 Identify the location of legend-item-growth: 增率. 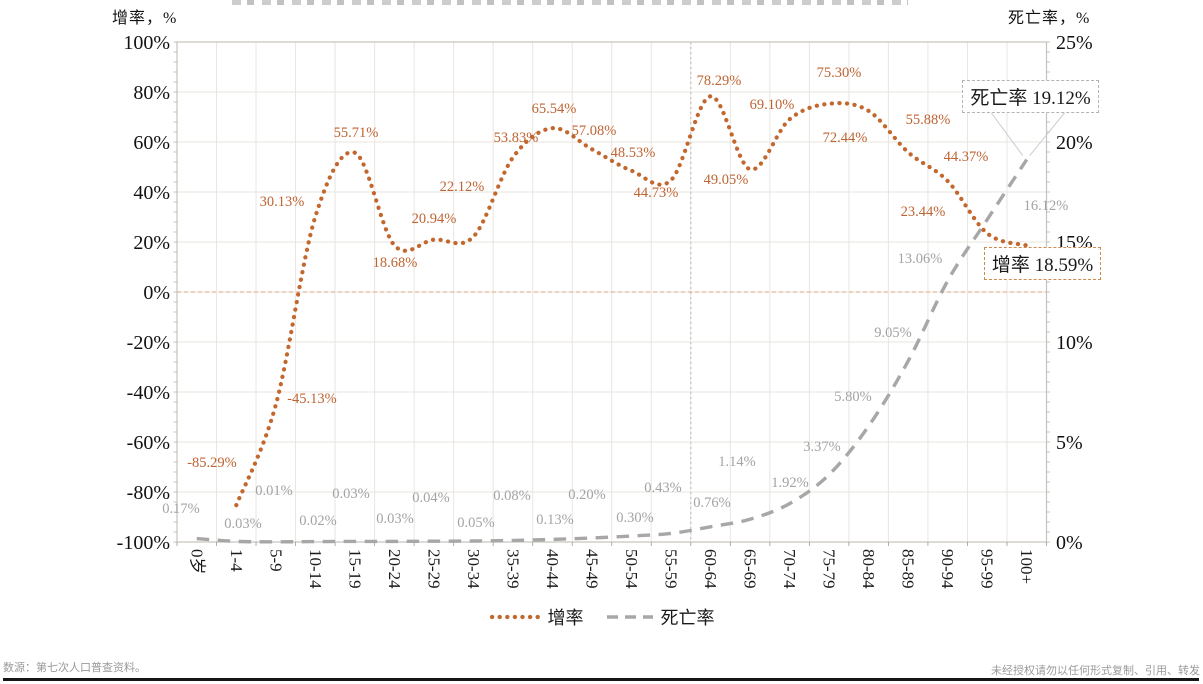
(536, 617).